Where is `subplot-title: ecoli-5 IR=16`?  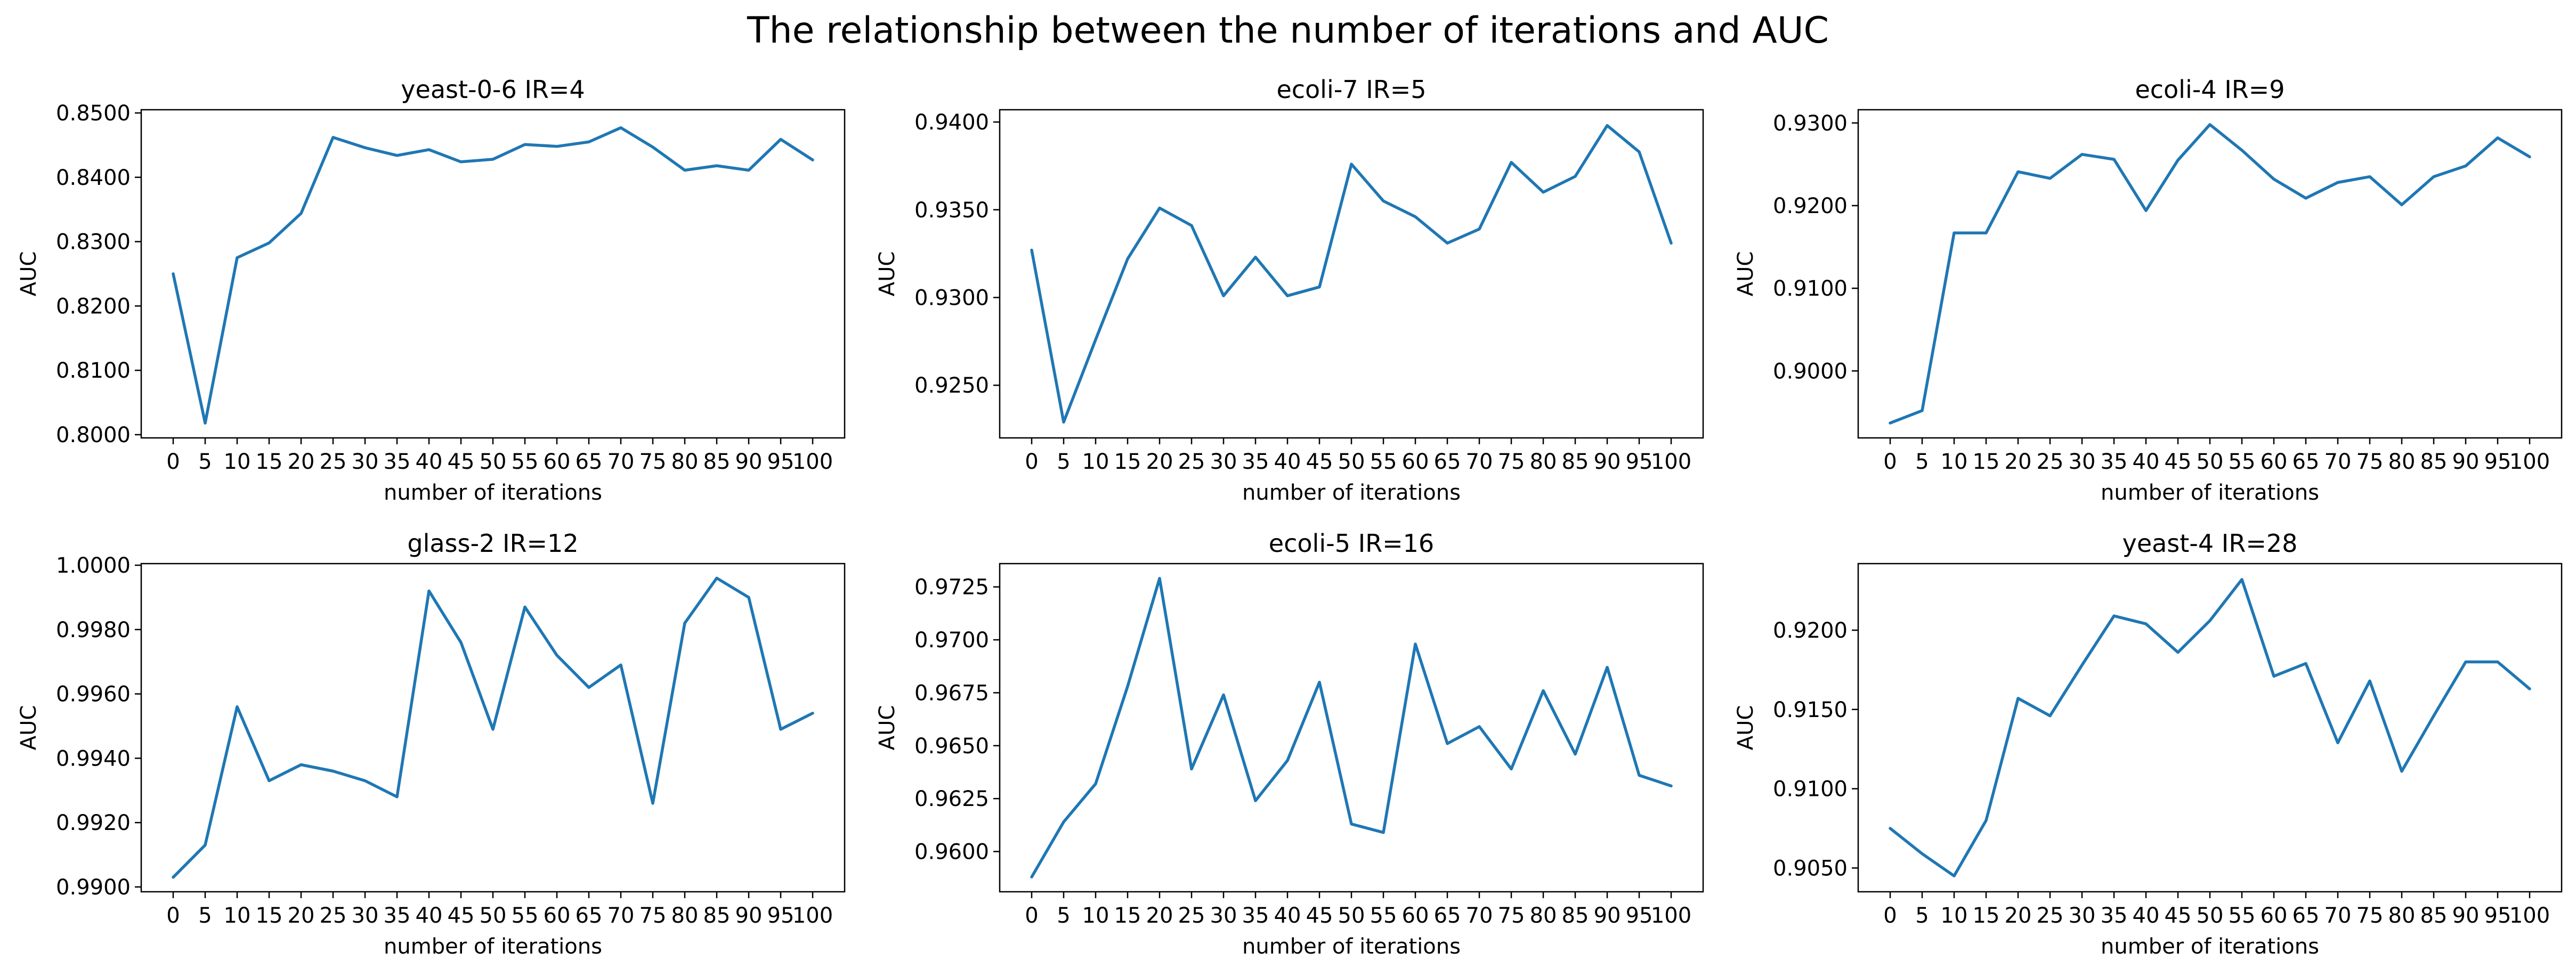 subplot-title: ecoli-5 IR=16 is located at coordinates (1351, 543).